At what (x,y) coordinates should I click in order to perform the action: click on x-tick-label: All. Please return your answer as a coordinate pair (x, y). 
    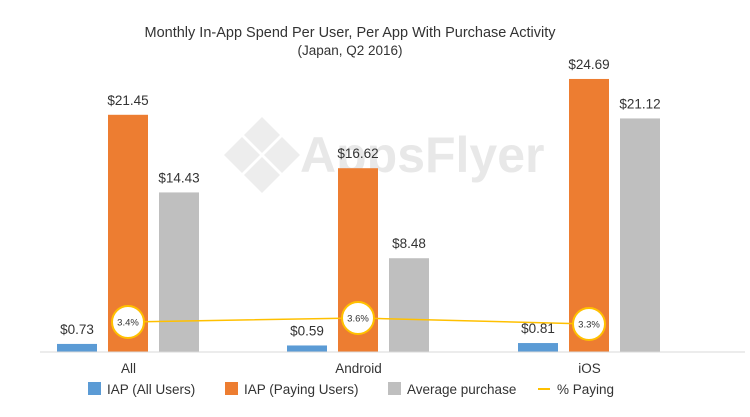
    Looking at the image, I should click on (128, 368).